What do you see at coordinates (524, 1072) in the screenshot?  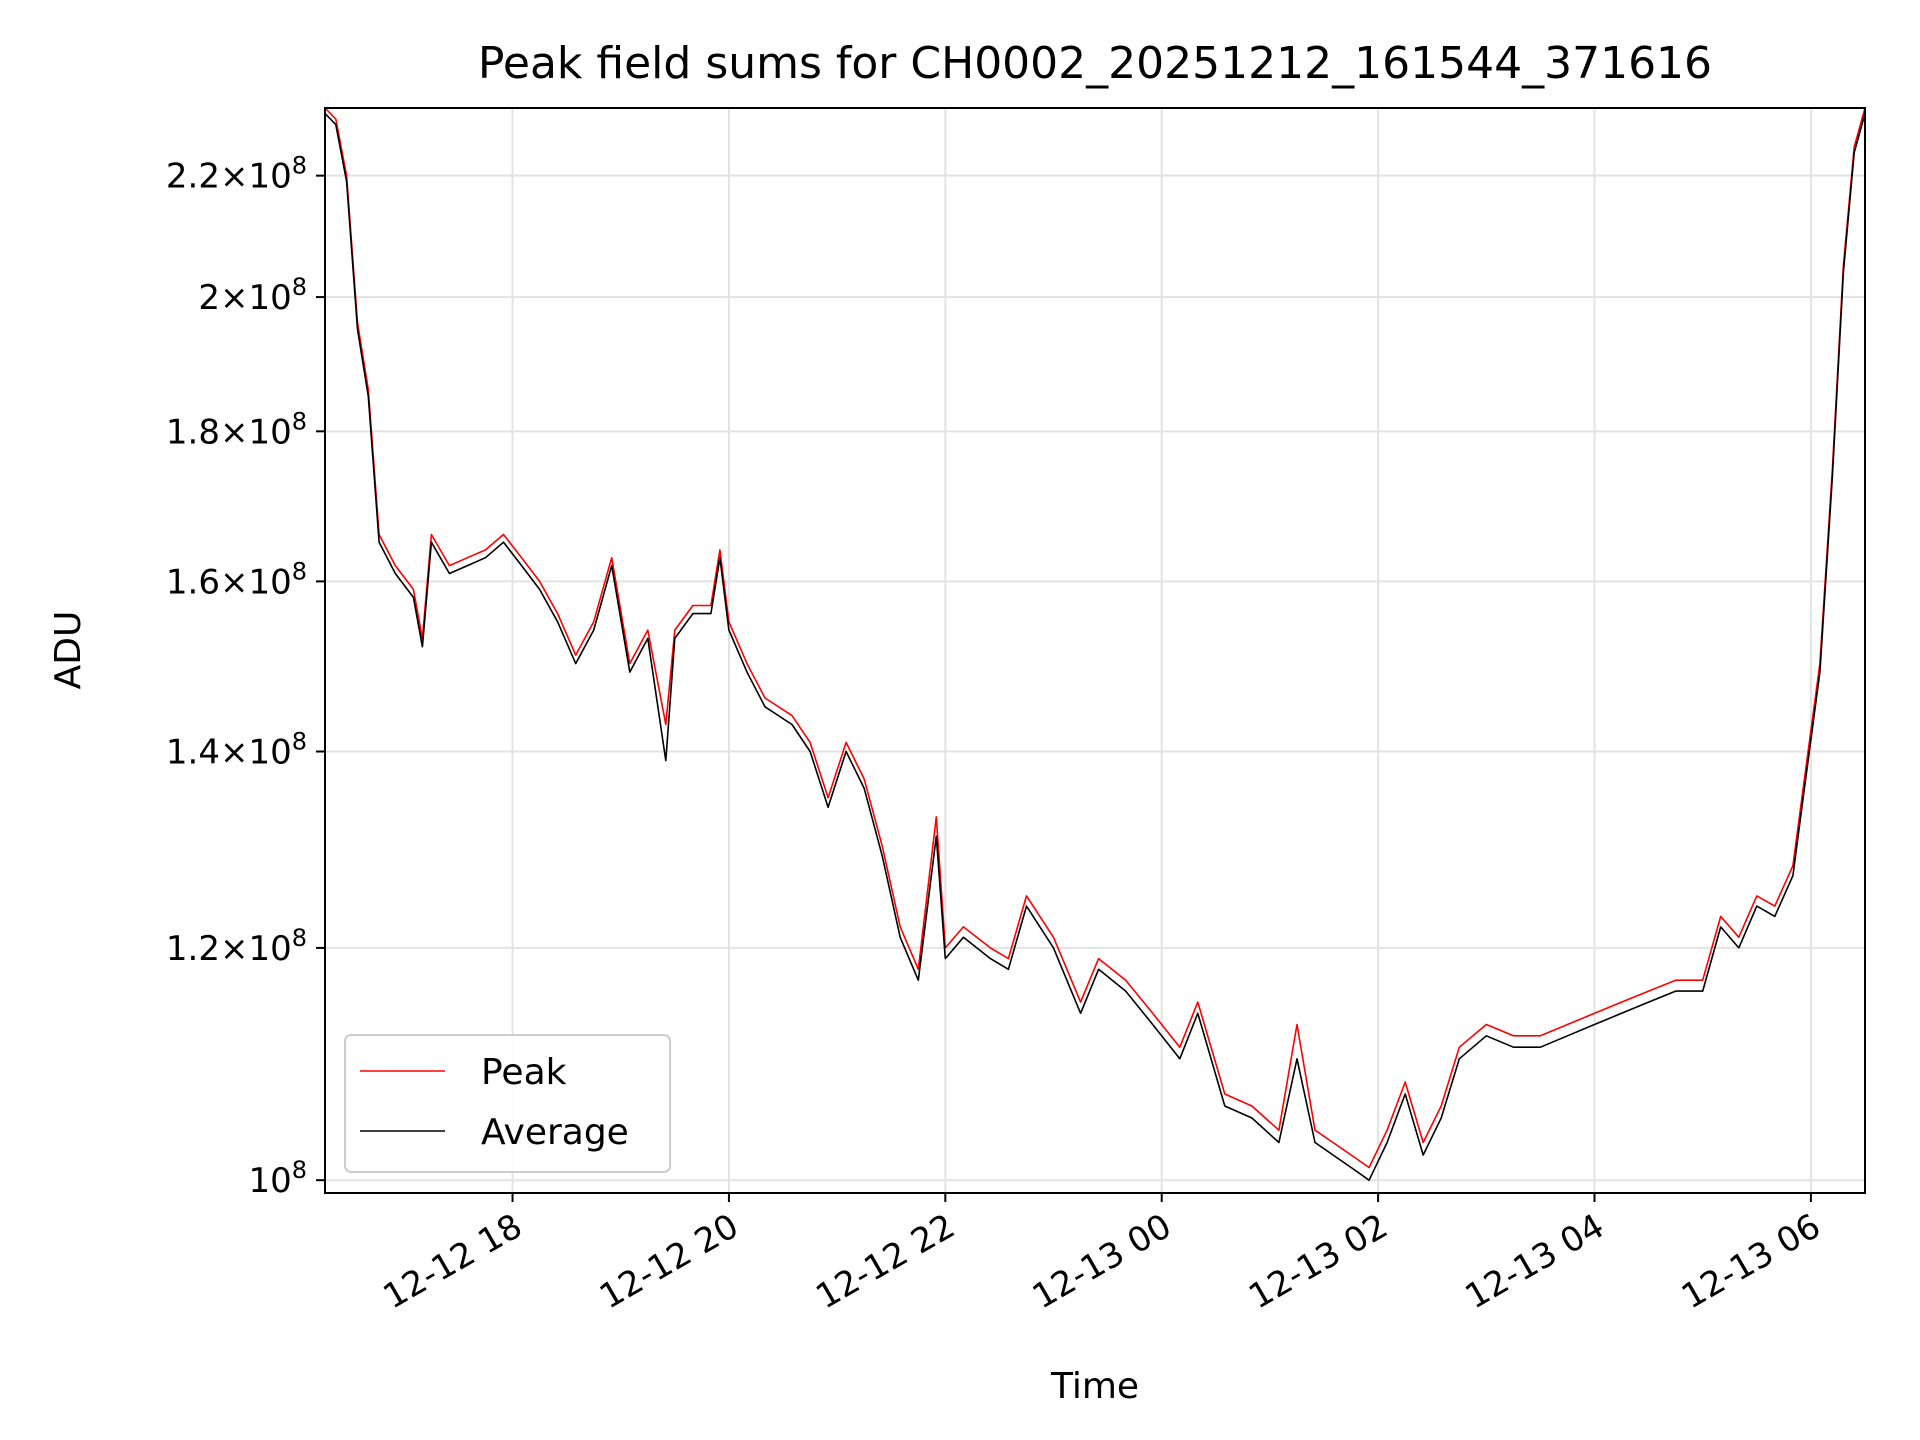 I see `legend-label-peak: Peak` at bounding box center [524, 1072].